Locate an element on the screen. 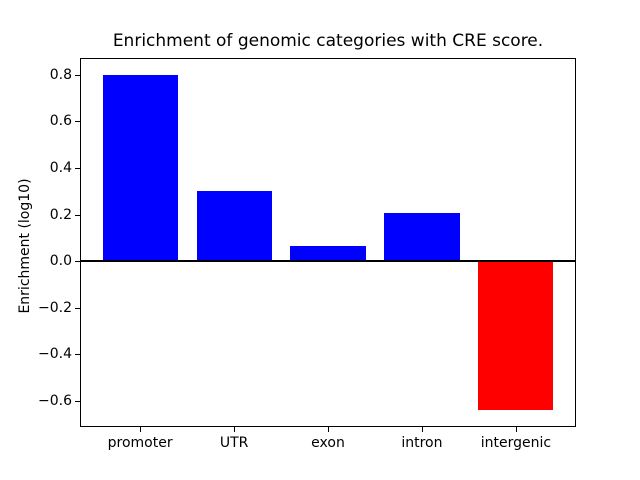 The height and width of the screenshot is (480, 640). x-tick-label: UTR is located at coordinates (234, 443).